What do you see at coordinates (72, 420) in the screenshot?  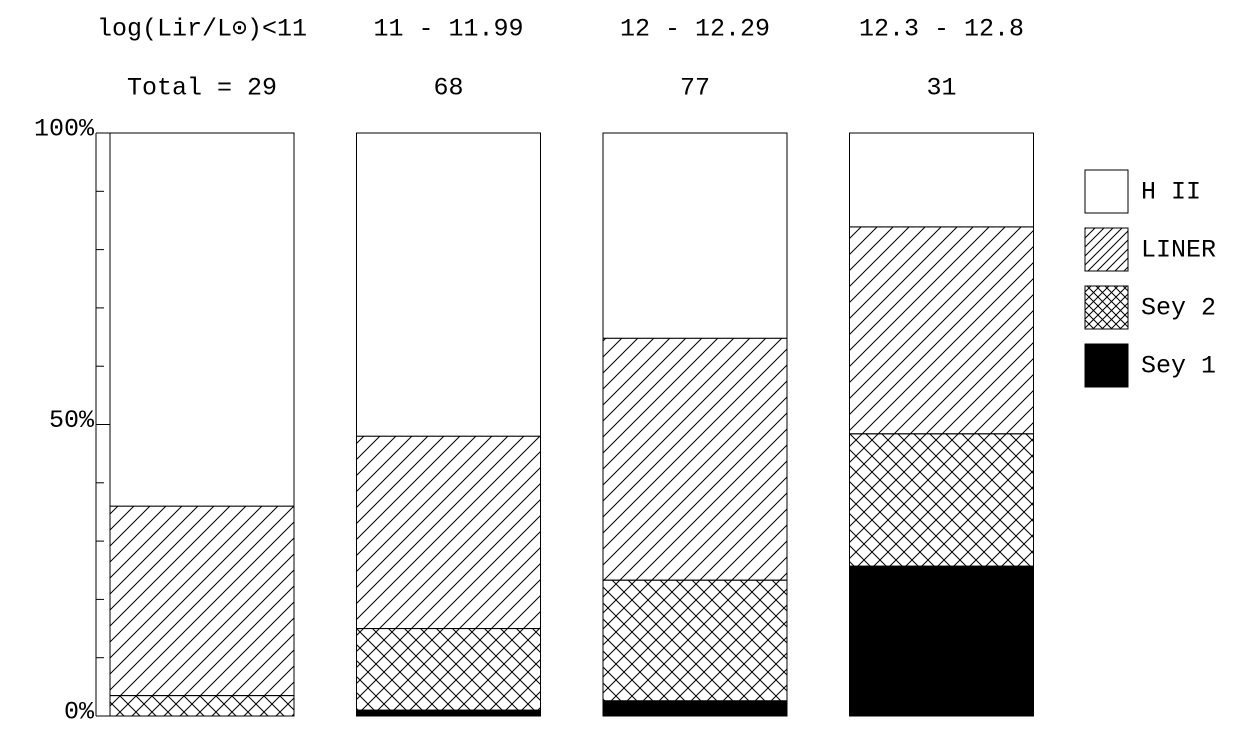 I see `y-tick-label: 50%` at bounding box center [72, 420].